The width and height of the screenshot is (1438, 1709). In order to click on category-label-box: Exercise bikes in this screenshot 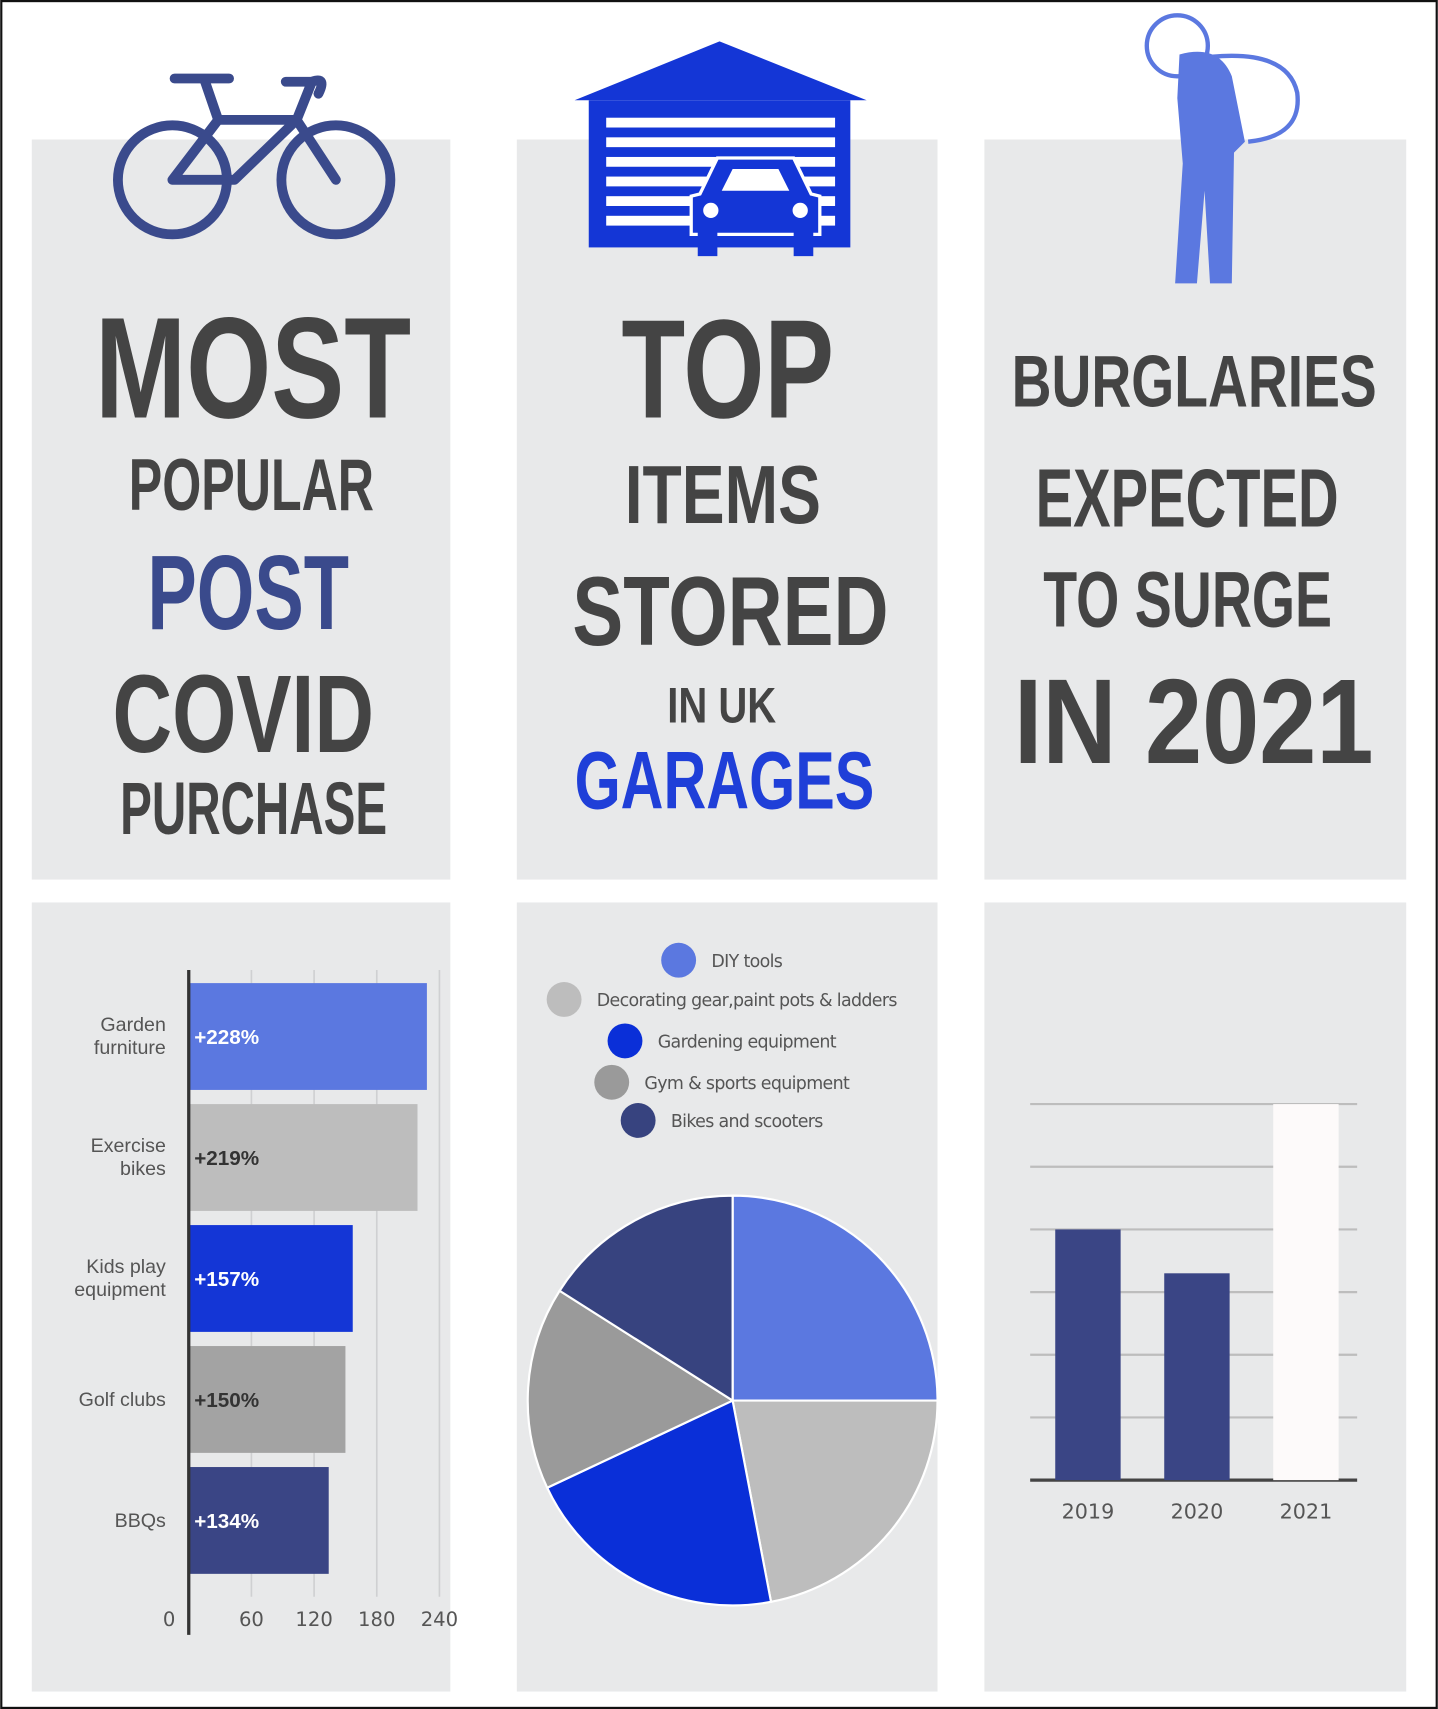, I will do `click(128, 1157)`.